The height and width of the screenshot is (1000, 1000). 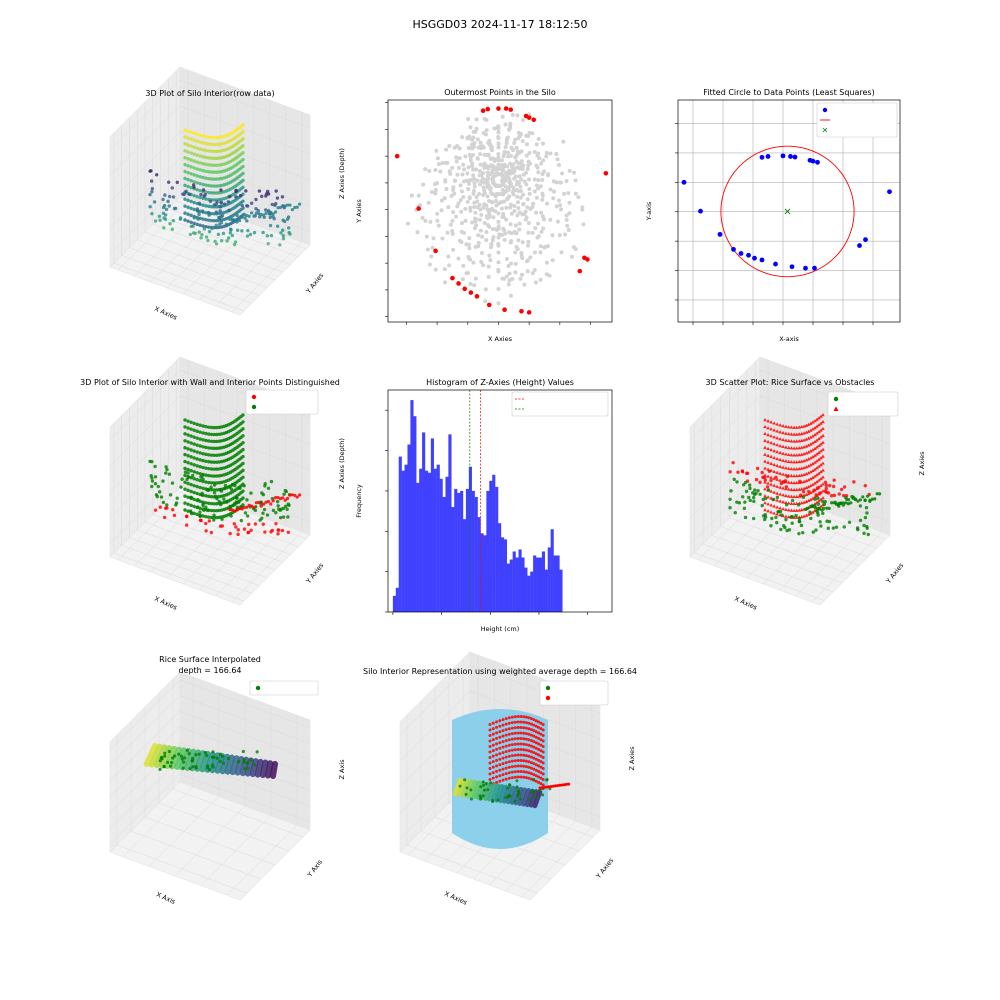 I want to click on x-axis-label: X Axies, so click(x=456, y=898).